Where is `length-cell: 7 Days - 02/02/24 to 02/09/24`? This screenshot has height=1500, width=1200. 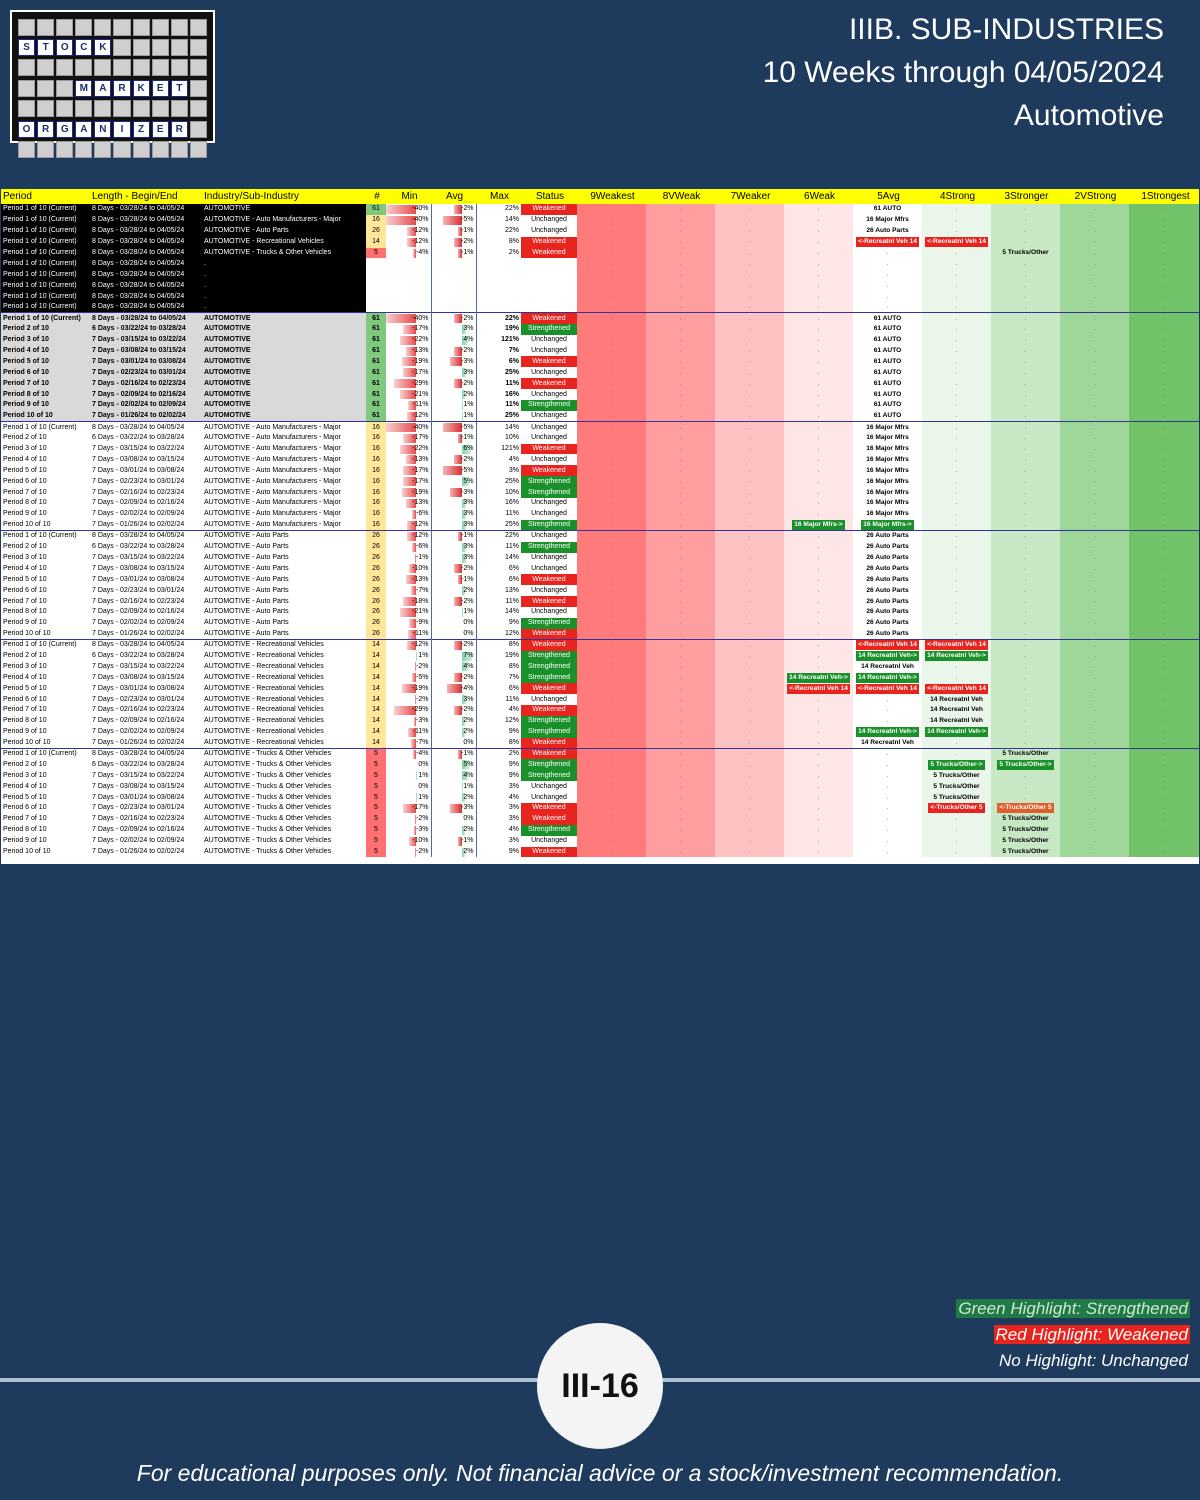 length-cell: 7 Days - 02/02/24 to 02/09/24 is located at coordinates (138, 732).